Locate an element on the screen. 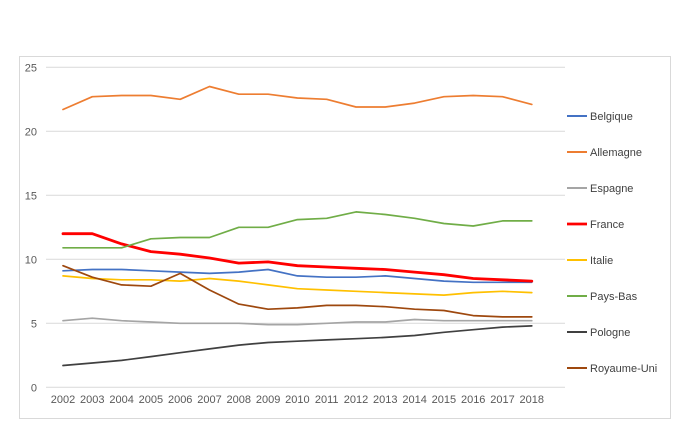 This screenshot has height=426, width=688. x-axis-tick-label: 2010 is located at coordinates (297, 400).